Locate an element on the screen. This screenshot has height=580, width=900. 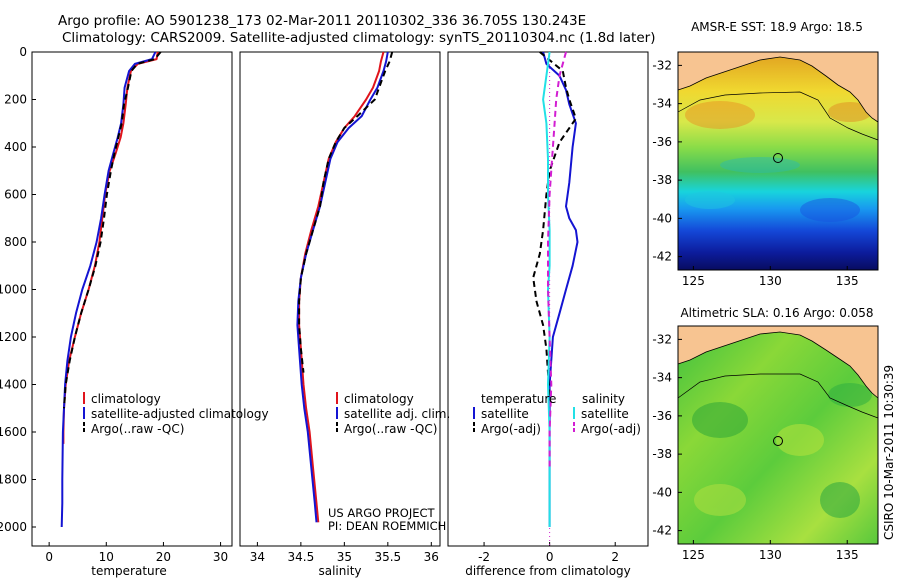
legend-label-satellite: satellite-adjusted climatology is located at coordinates (180, 414).